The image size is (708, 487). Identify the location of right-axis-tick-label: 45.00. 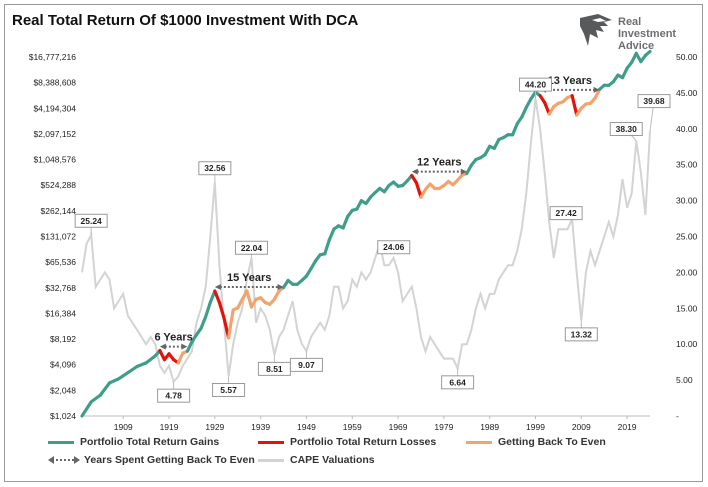
(687, 93).